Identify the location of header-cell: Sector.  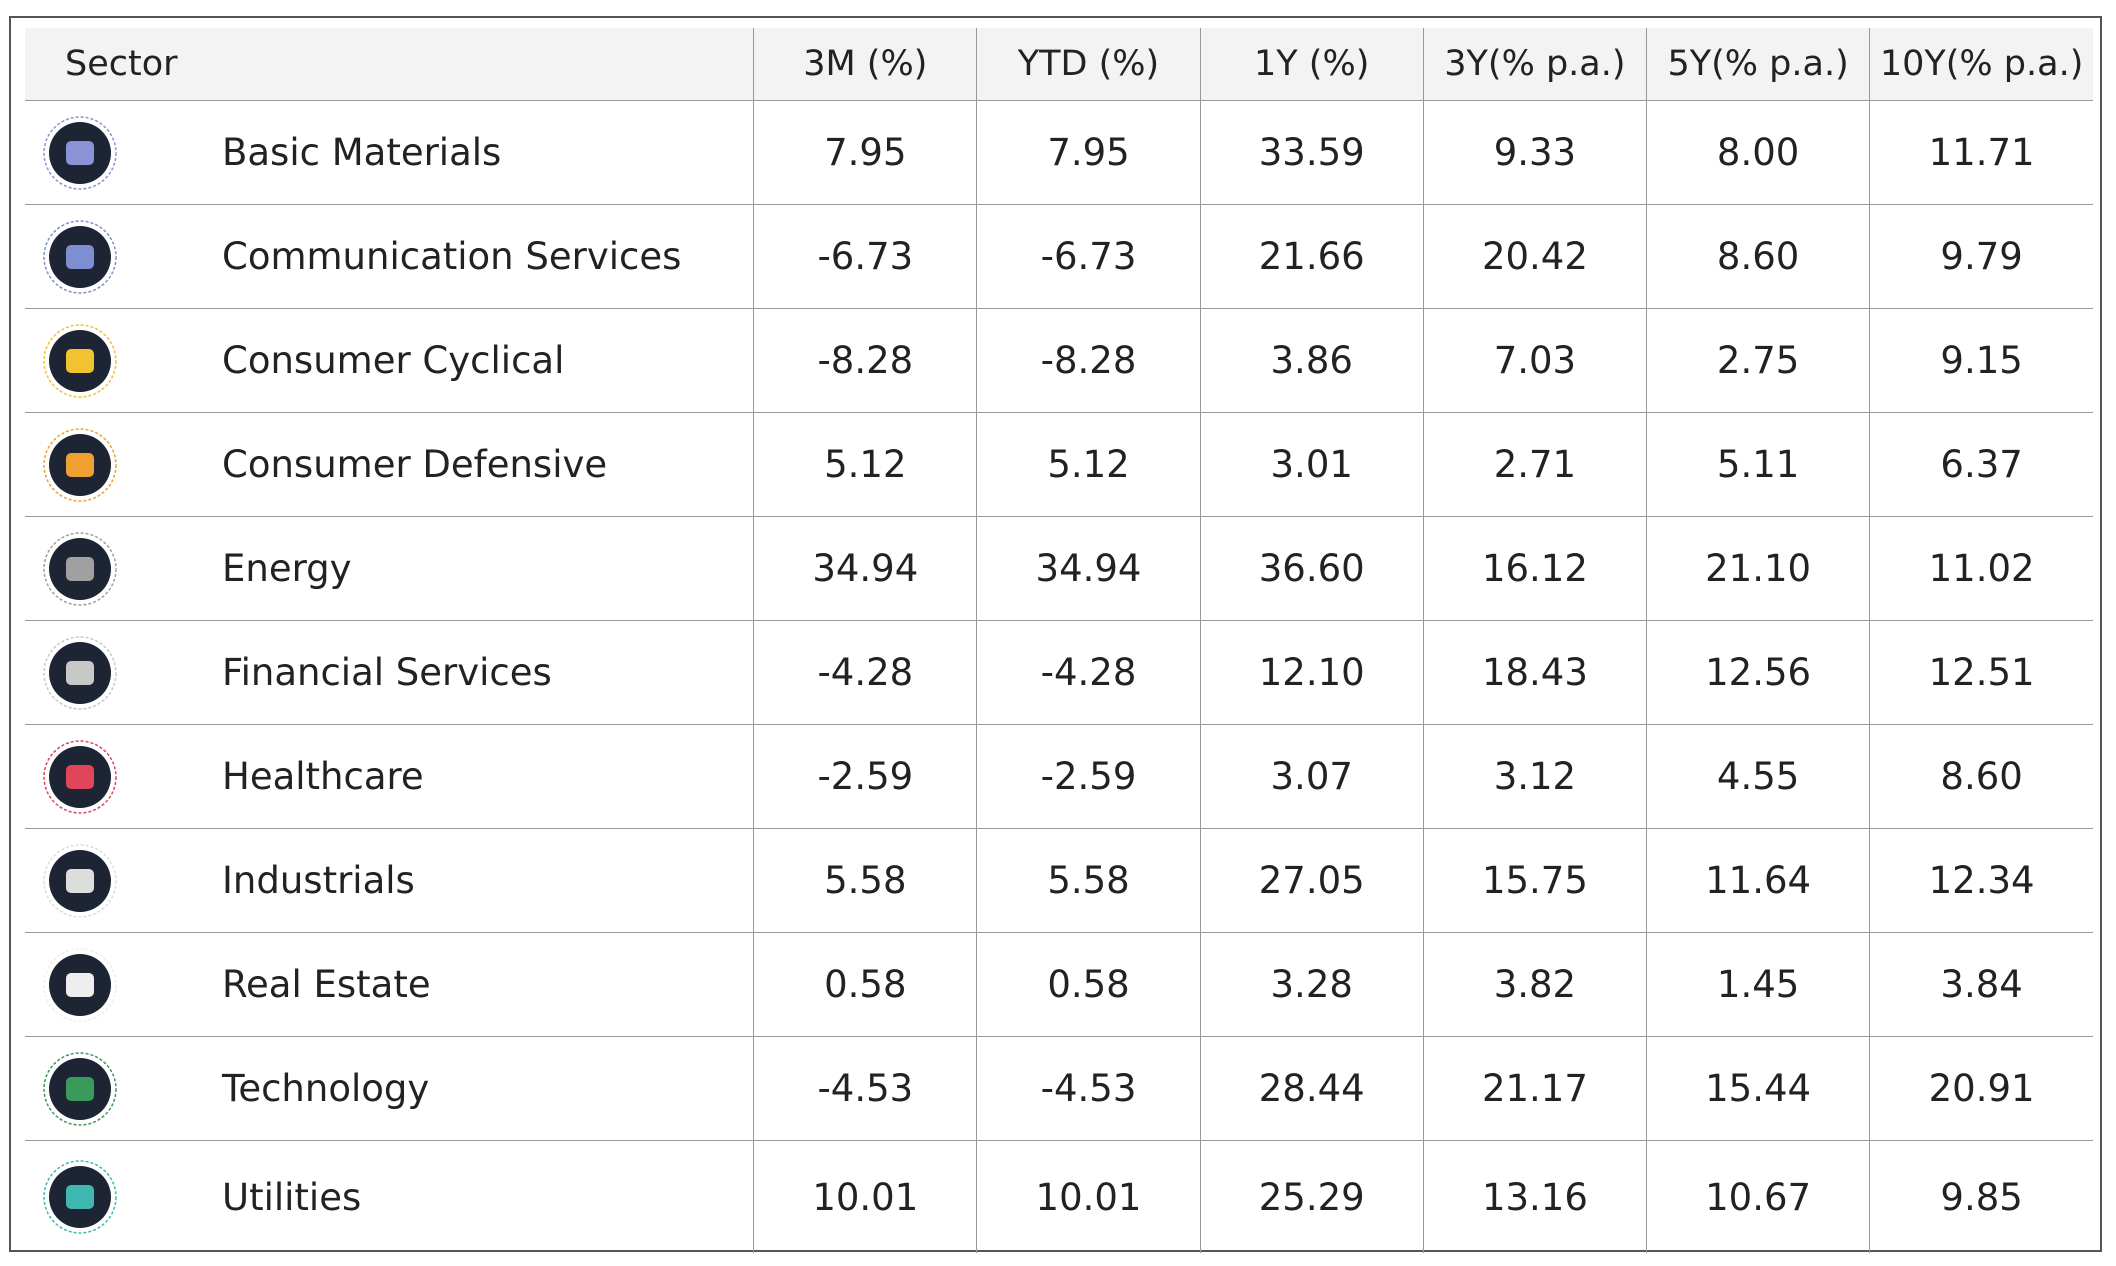
(389, 64).